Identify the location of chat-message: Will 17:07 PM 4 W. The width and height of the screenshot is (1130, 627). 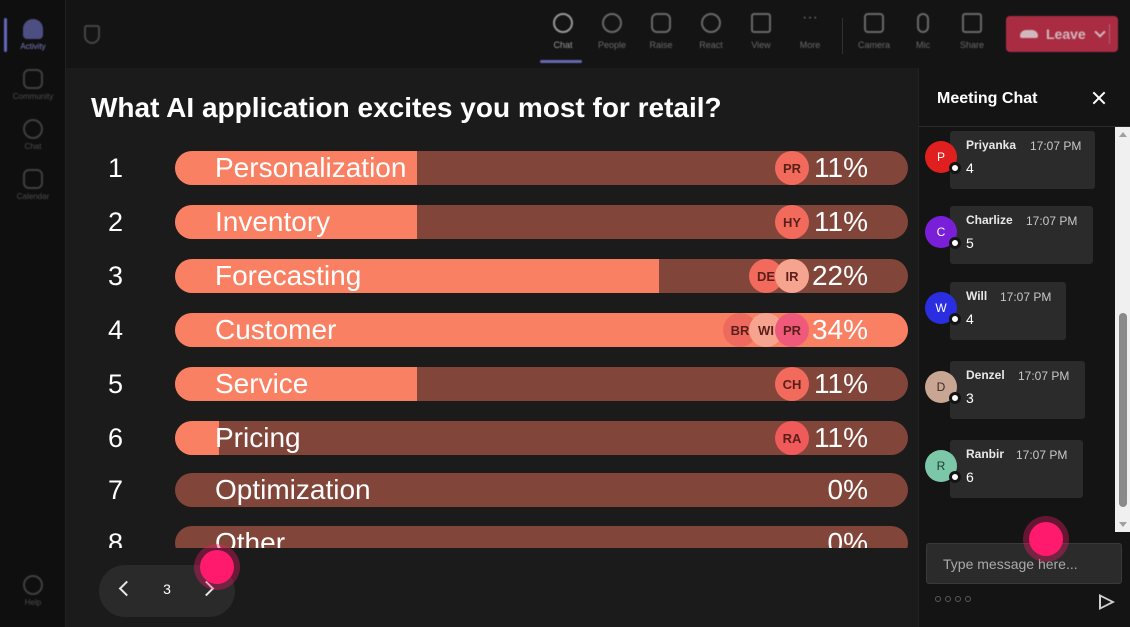
(1020, 313).